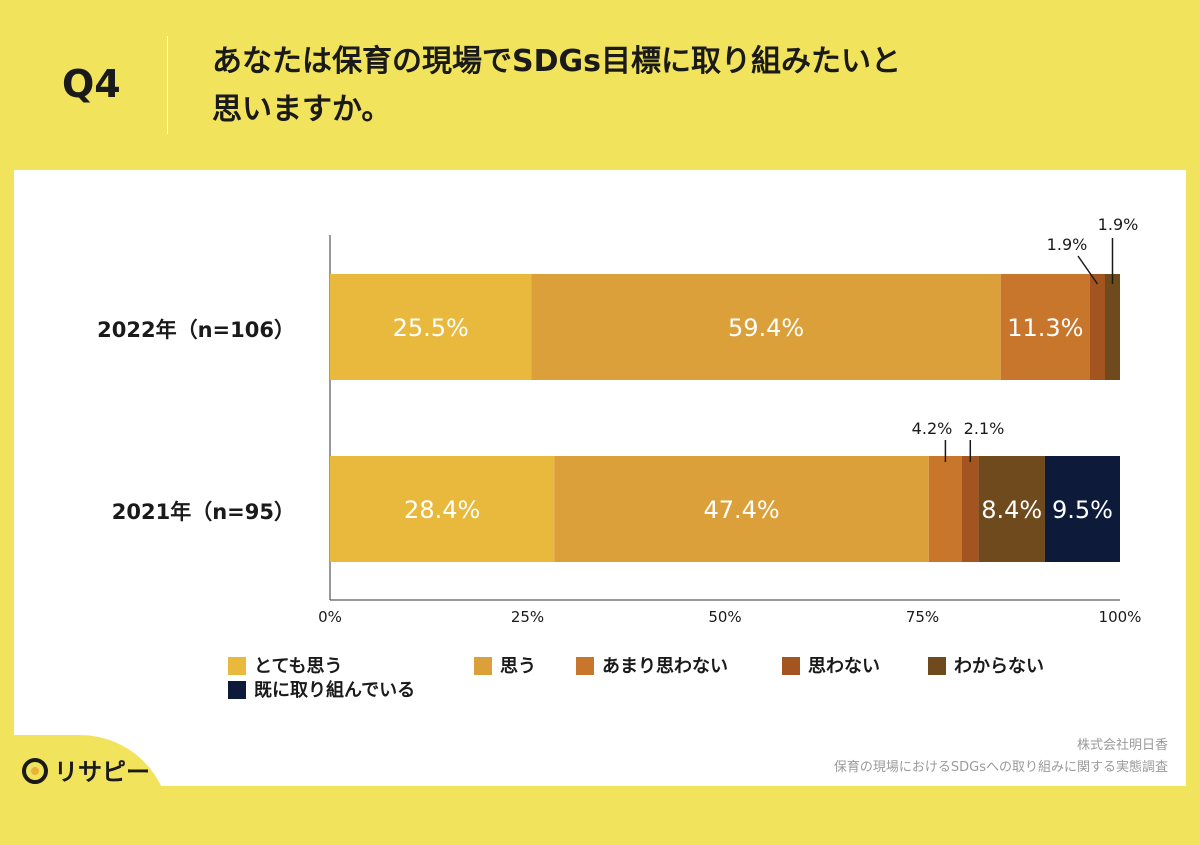 This screenshot has height=845, width=1200. I want to click on legend-label: 既に取り組んでいる, so click(335, 690).